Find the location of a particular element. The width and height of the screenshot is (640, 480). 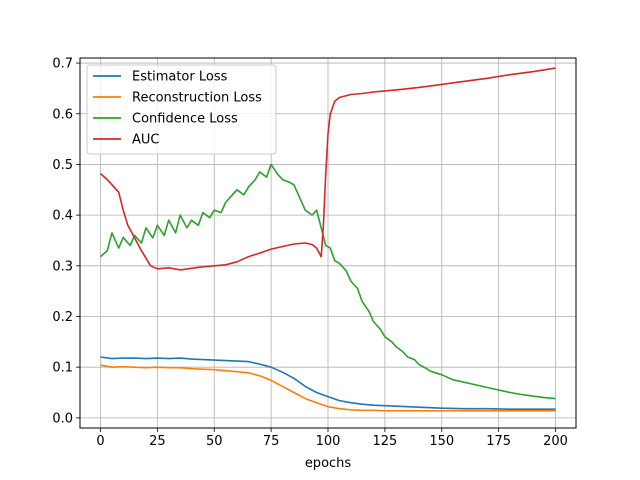

y-tick-label: 0.1 is located at coordinates (62, 368).